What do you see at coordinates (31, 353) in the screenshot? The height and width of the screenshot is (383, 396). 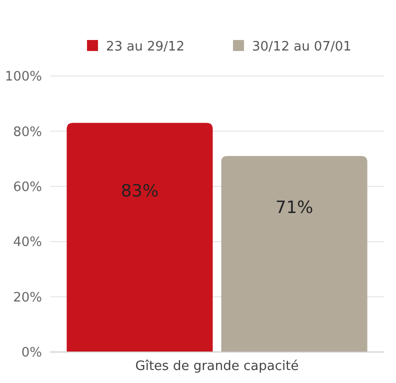 I see `y-tick-label: 0%` at bounding box center [31, 353].